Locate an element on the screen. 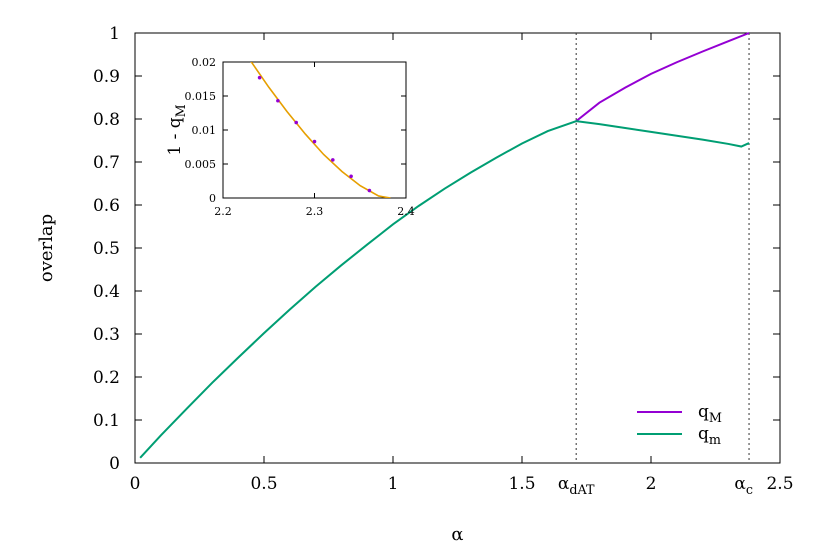 The width and height of the screenshot is (830, 554). y-tick-label: 0.8 is located at coordinates (106, 120).